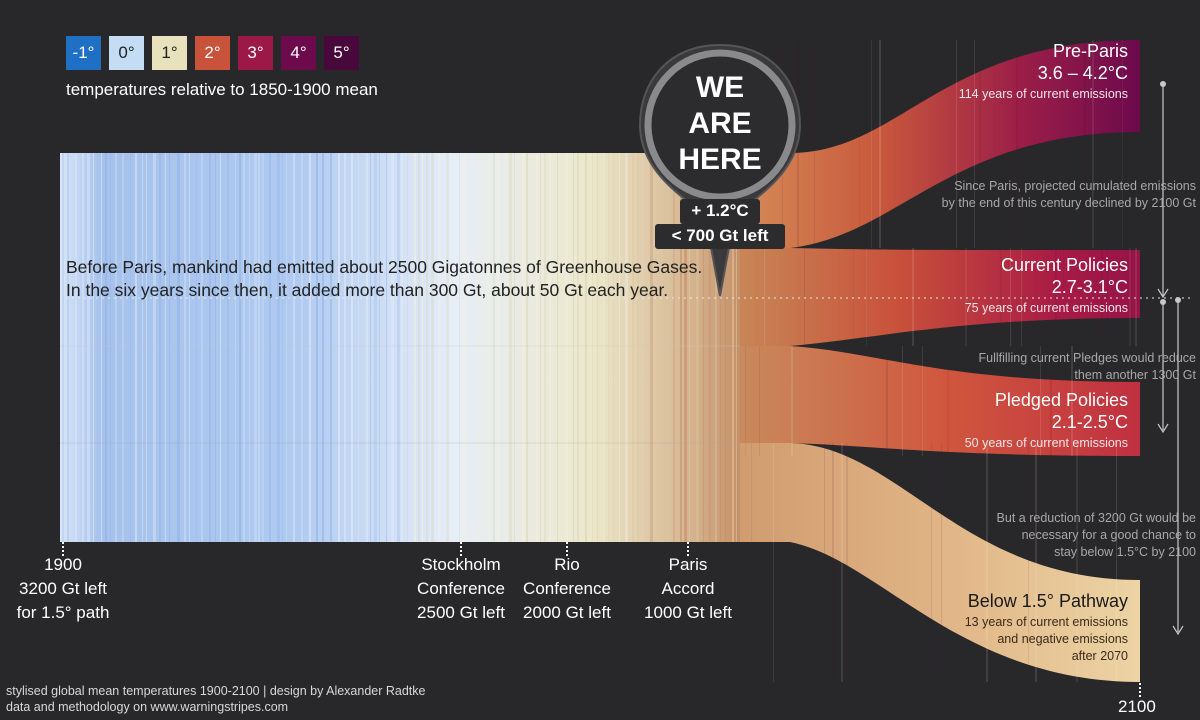 The image size is (1200, 720). What do you see at coordinates (126, 53) in the screenshot?
I see `legend-swatch: 0°` at bounding box center [126, 53].